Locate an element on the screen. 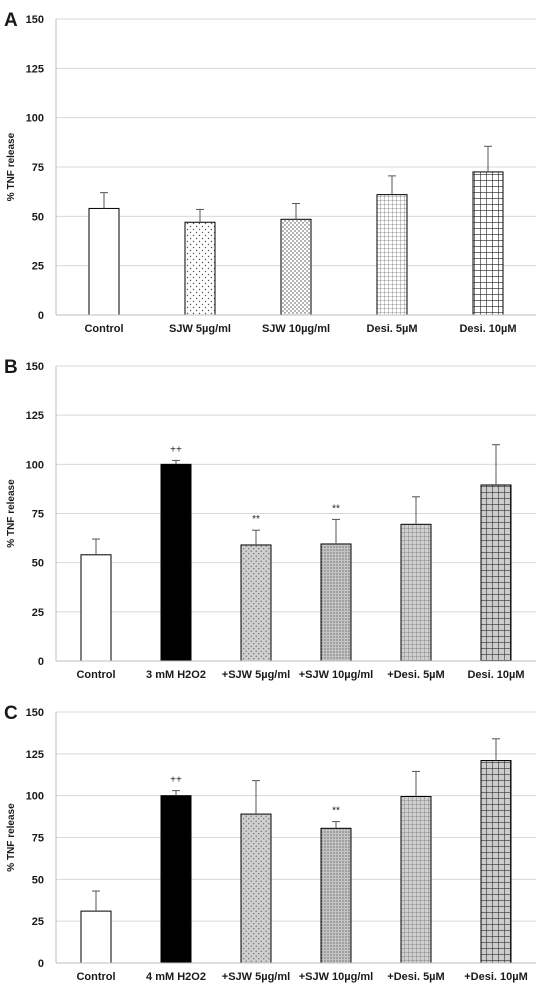  x-tick-label: SJW 5µg/ml is located at coordinates (200, 329).